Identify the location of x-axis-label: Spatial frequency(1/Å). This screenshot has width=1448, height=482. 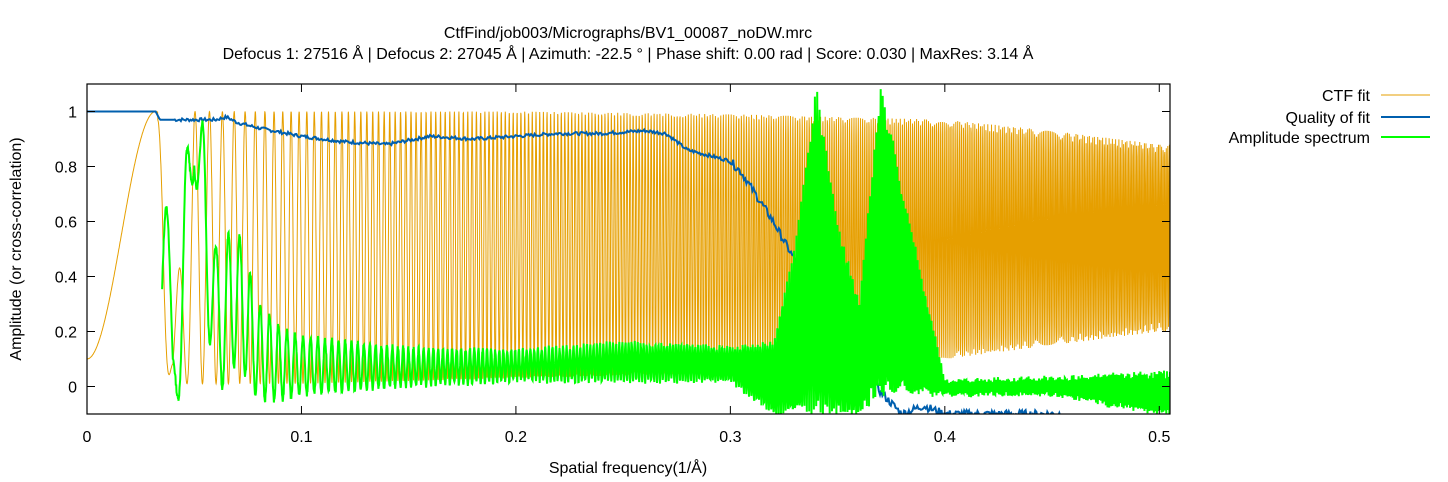
(628, 467).